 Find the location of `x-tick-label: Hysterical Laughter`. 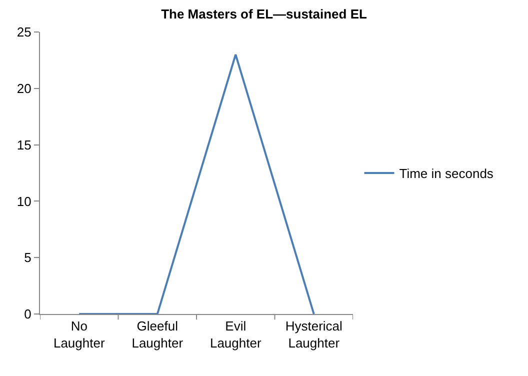

x-tick-label: Hysterical Laughter is located at coordinates (314, 334).